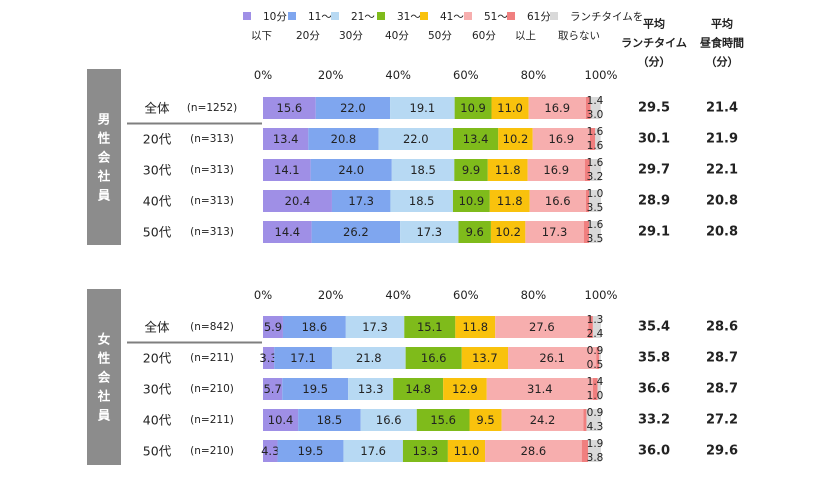  I want to click on data-label: 14.1, so click(287, 170).